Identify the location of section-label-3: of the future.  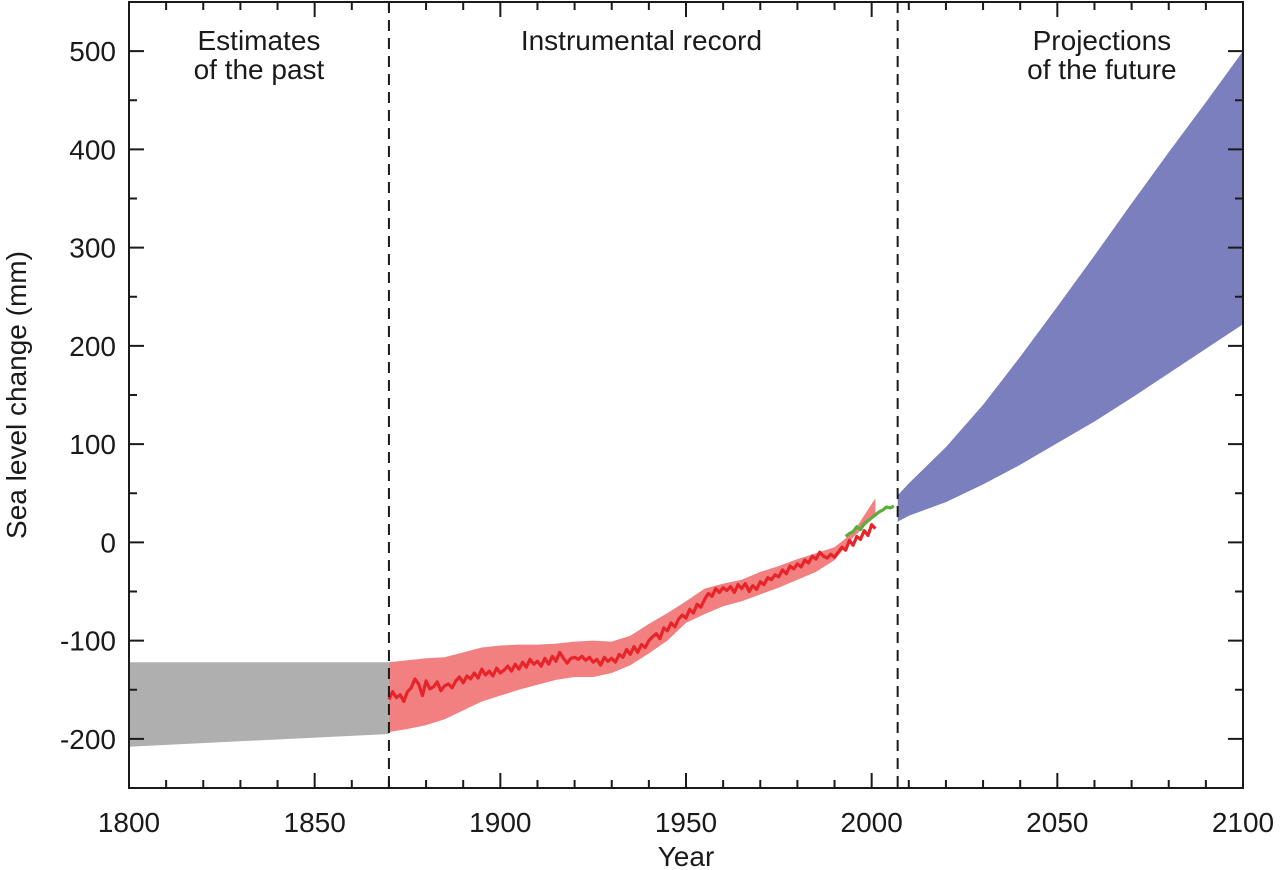
(1101, 69).